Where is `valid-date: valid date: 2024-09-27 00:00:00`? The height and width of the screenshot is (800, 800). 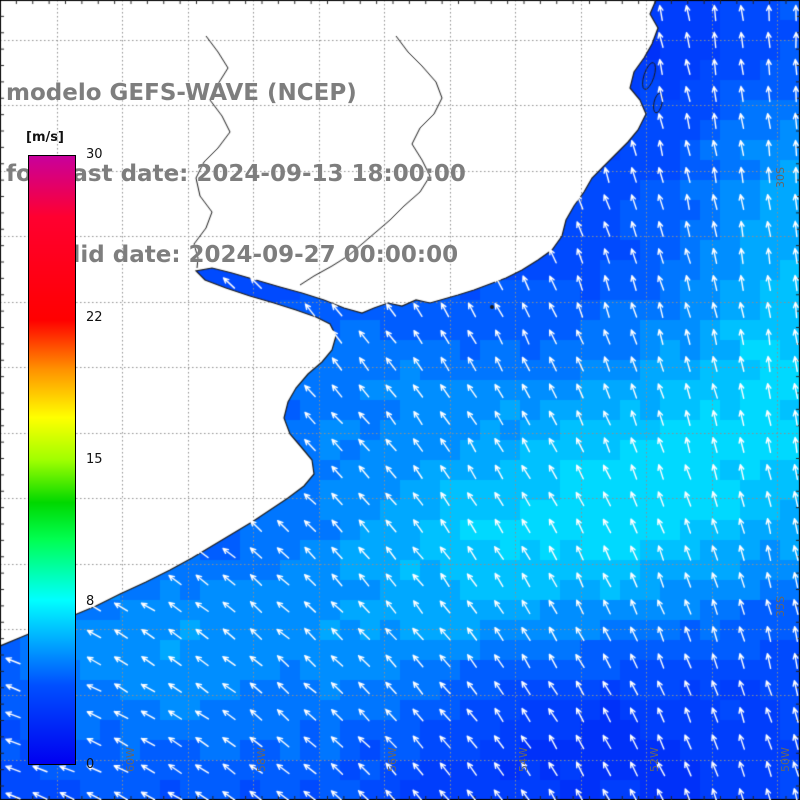
valid-date: valid date: 2024-09-27 00:00:00 is located at coordinates (250, 255).